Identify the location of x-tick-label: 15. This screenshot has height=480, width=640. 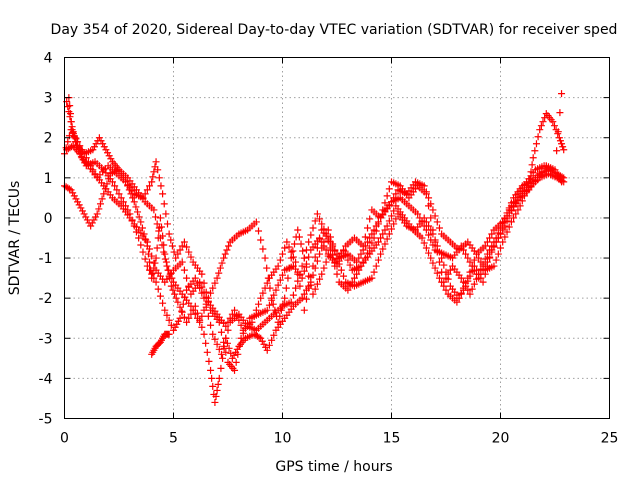
(392, 439).